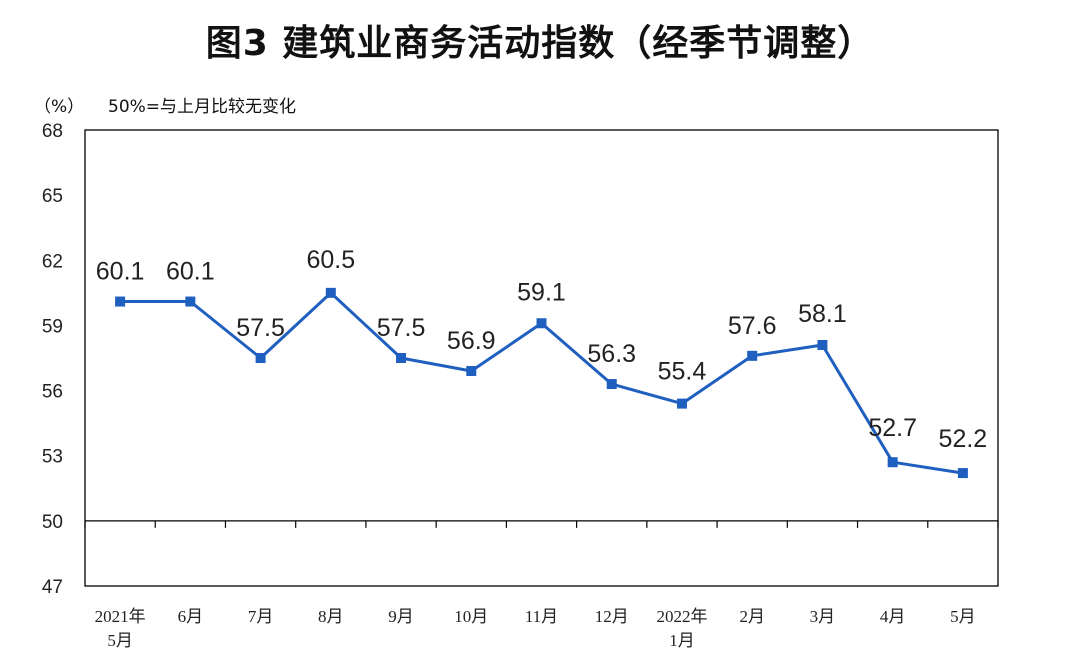 This screenshot has width=1080, height=670. I want to click on data-label: 59.1, so click(541, 292).